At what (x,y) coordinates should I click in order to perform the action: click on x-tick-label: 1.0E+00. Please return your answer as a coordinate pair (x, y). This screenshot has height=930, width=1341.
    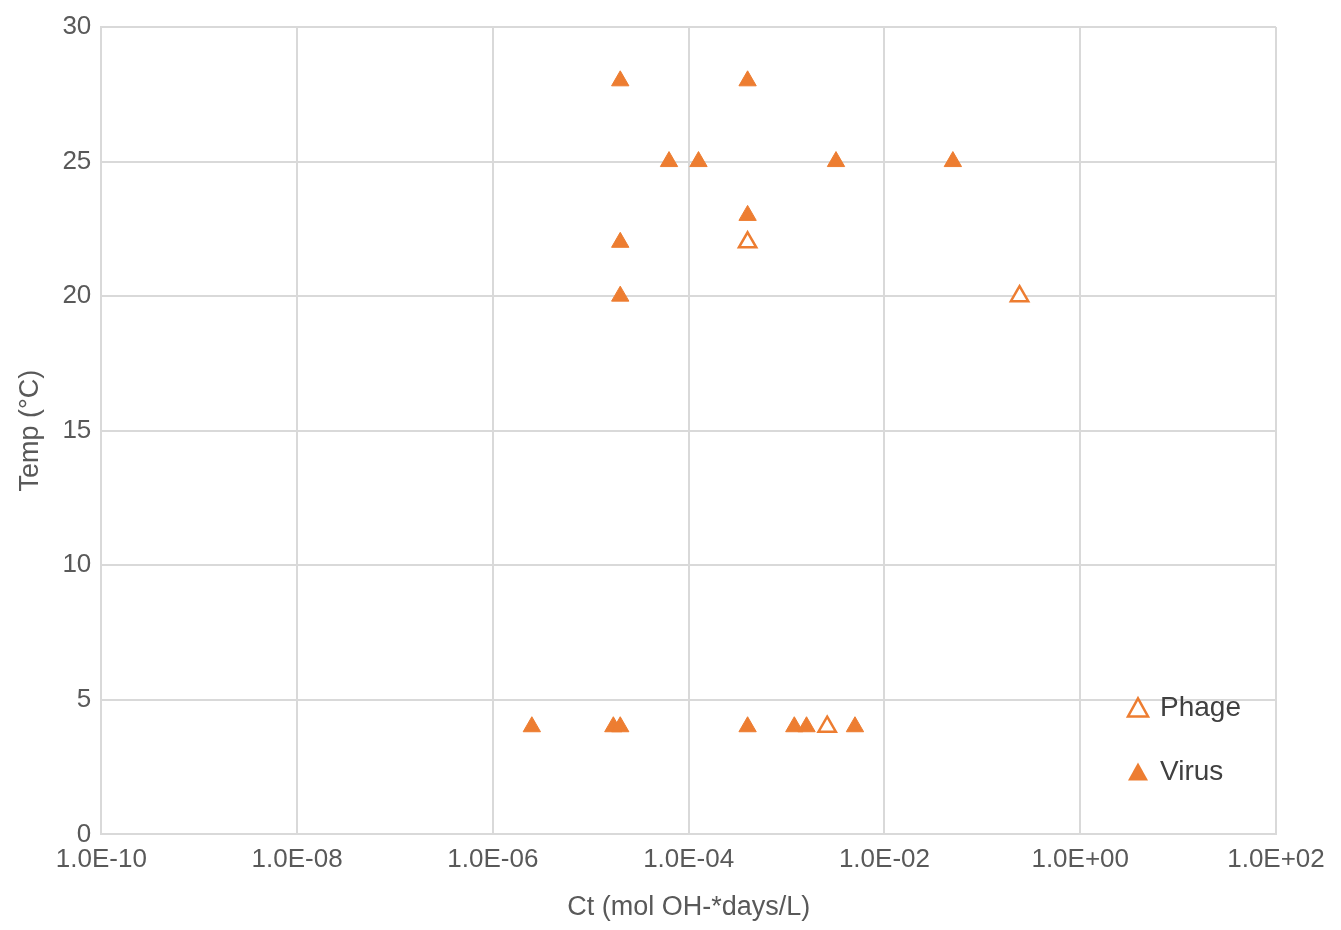
    Looking at the image, I should click on (1080, 858).